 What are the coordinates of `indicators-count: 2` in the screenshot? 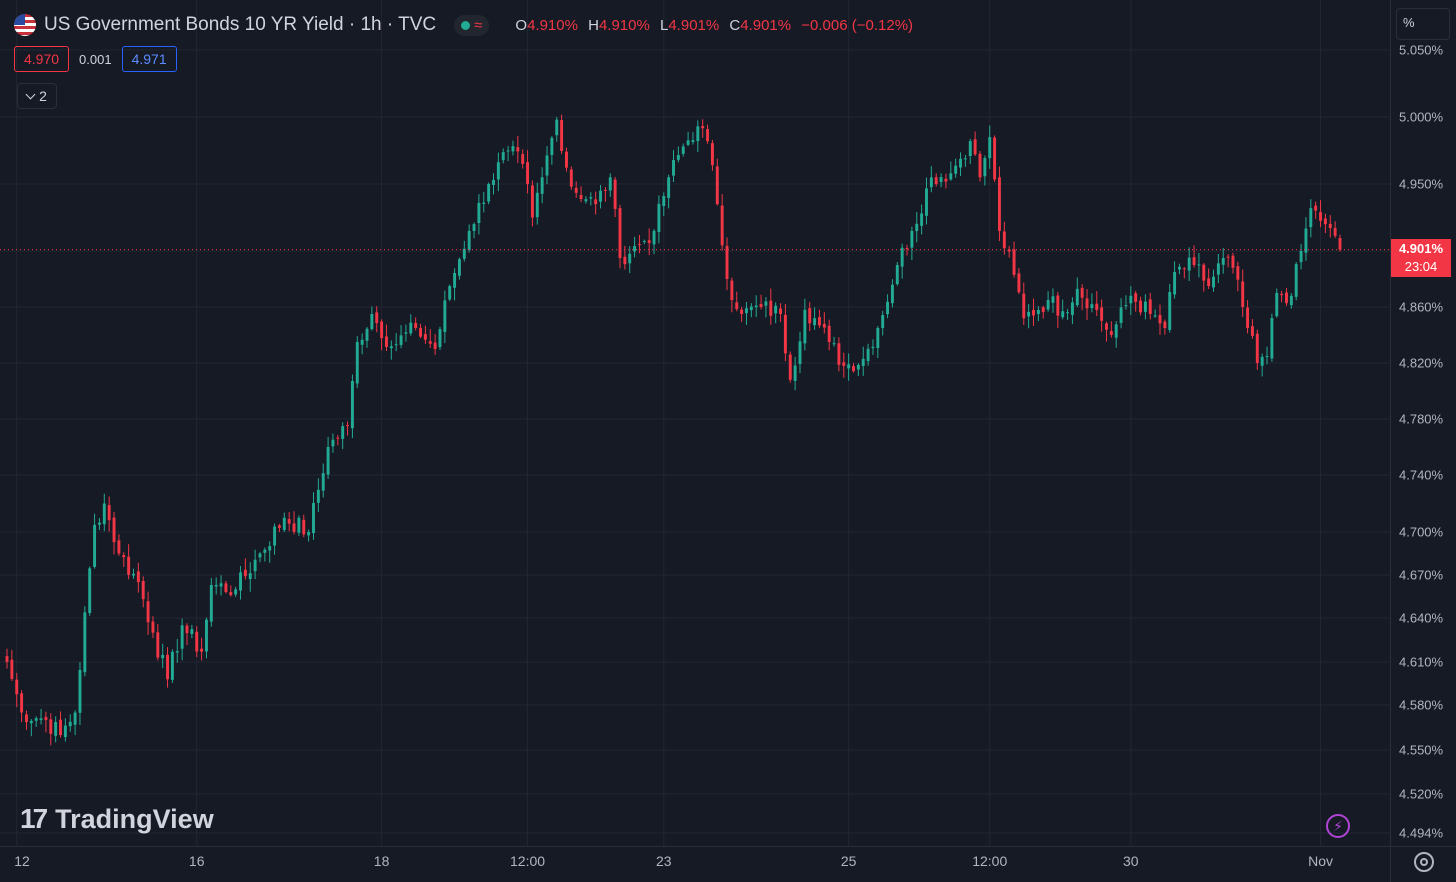 It's located at (43, 96).